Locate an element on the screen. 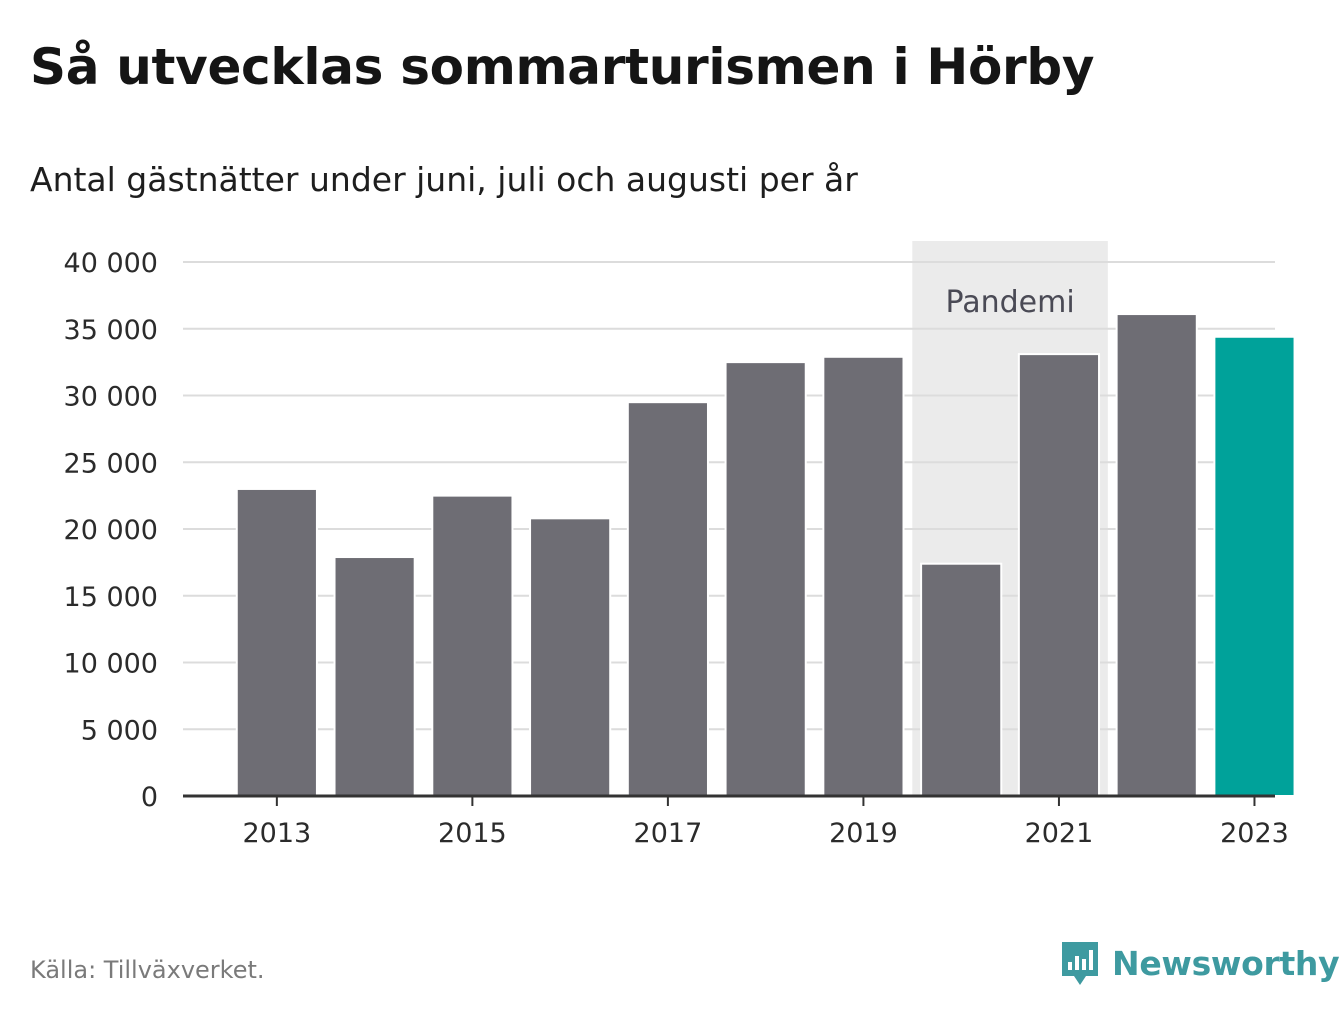 This screenshot has height=1020, width=1340. bar-2015 is located at coordinates (472, 645).